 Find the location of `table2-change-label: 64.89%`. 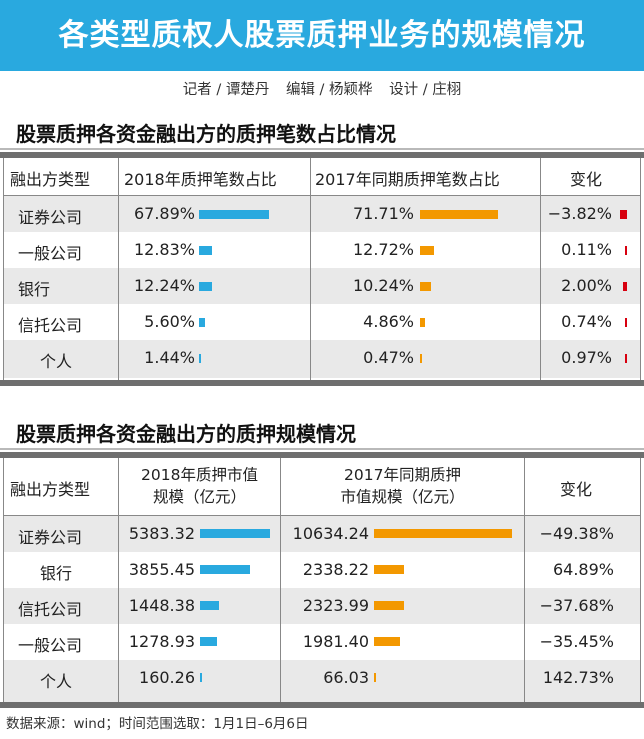

table2-change-label: 64.89% is located at coordinates (583, 569).